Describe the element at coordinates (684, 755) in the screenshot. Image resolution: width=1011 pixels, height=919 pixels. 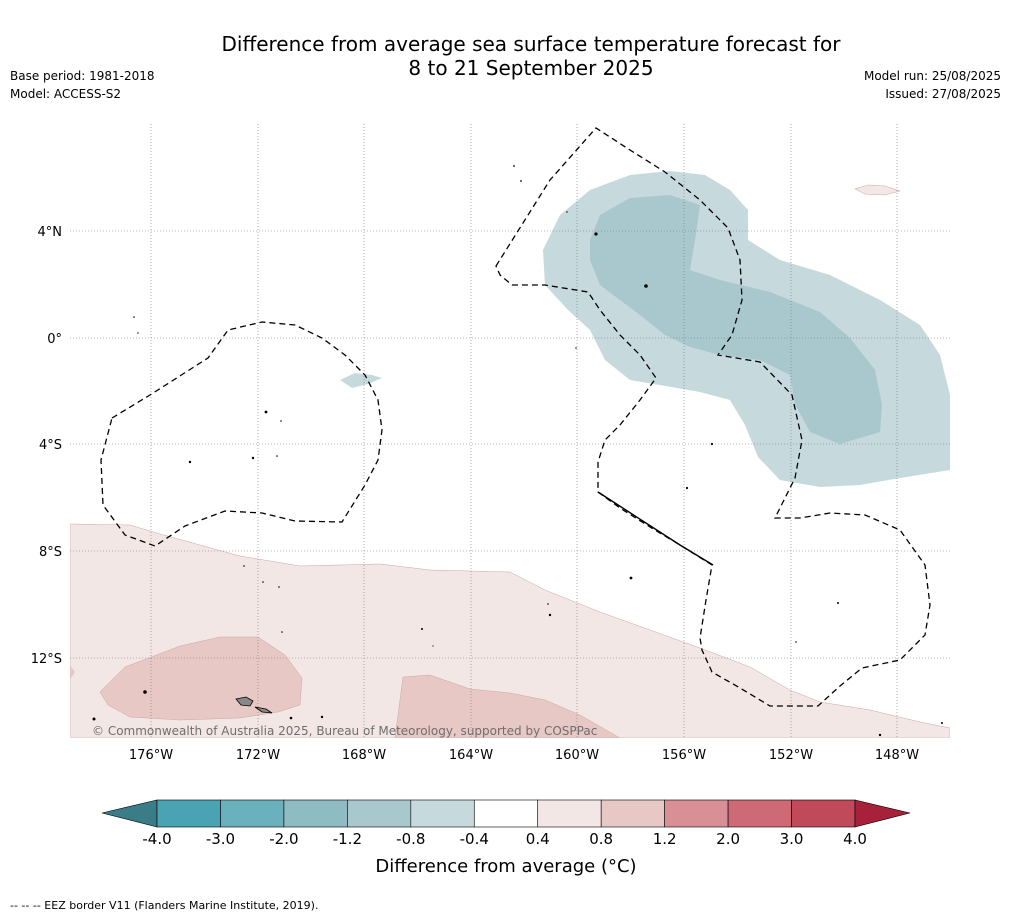
I see `lon-label: 156°W` at that location.